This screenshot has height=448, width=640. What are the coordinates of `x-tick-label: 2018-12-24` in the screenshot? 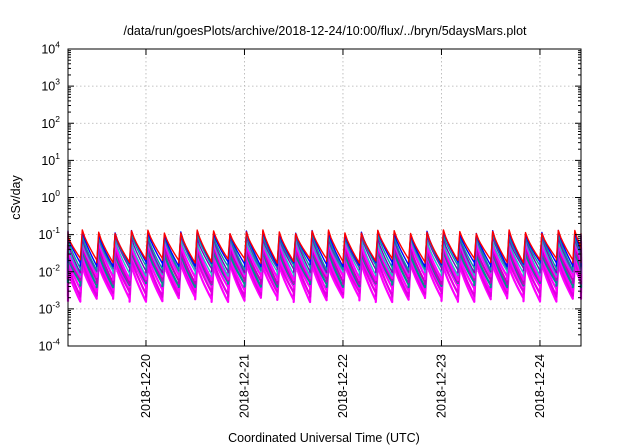 It's located at (540, 386).